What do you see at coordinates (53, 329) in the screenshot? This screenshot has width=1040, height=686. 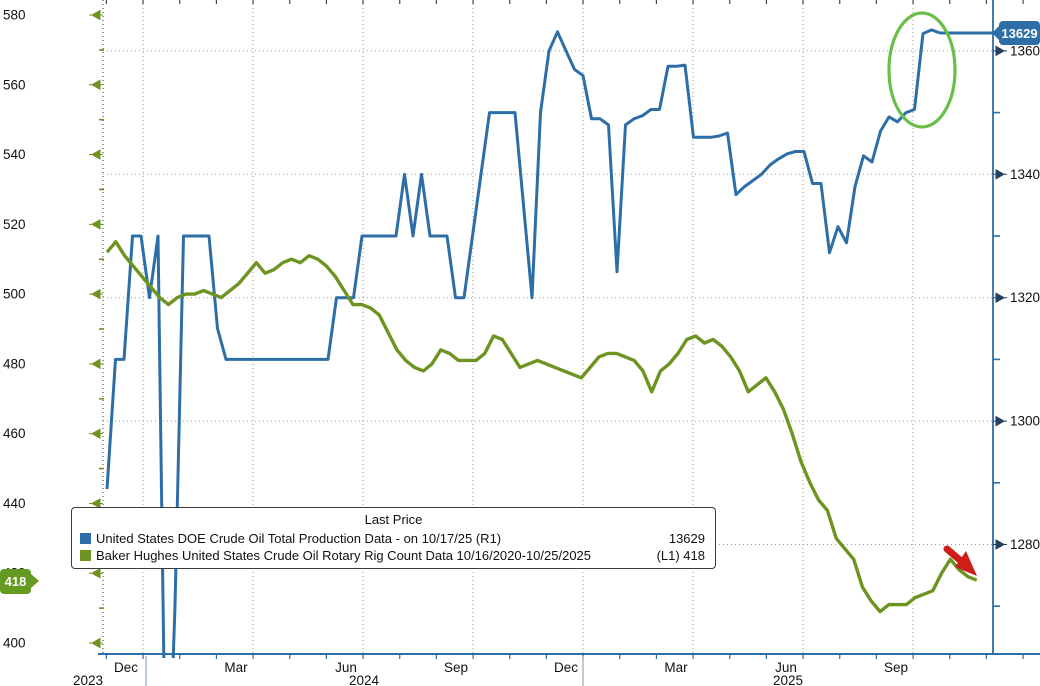 I see `left-axis-labels: 580560540520500480460440420400` at bounding box center [53, 329].